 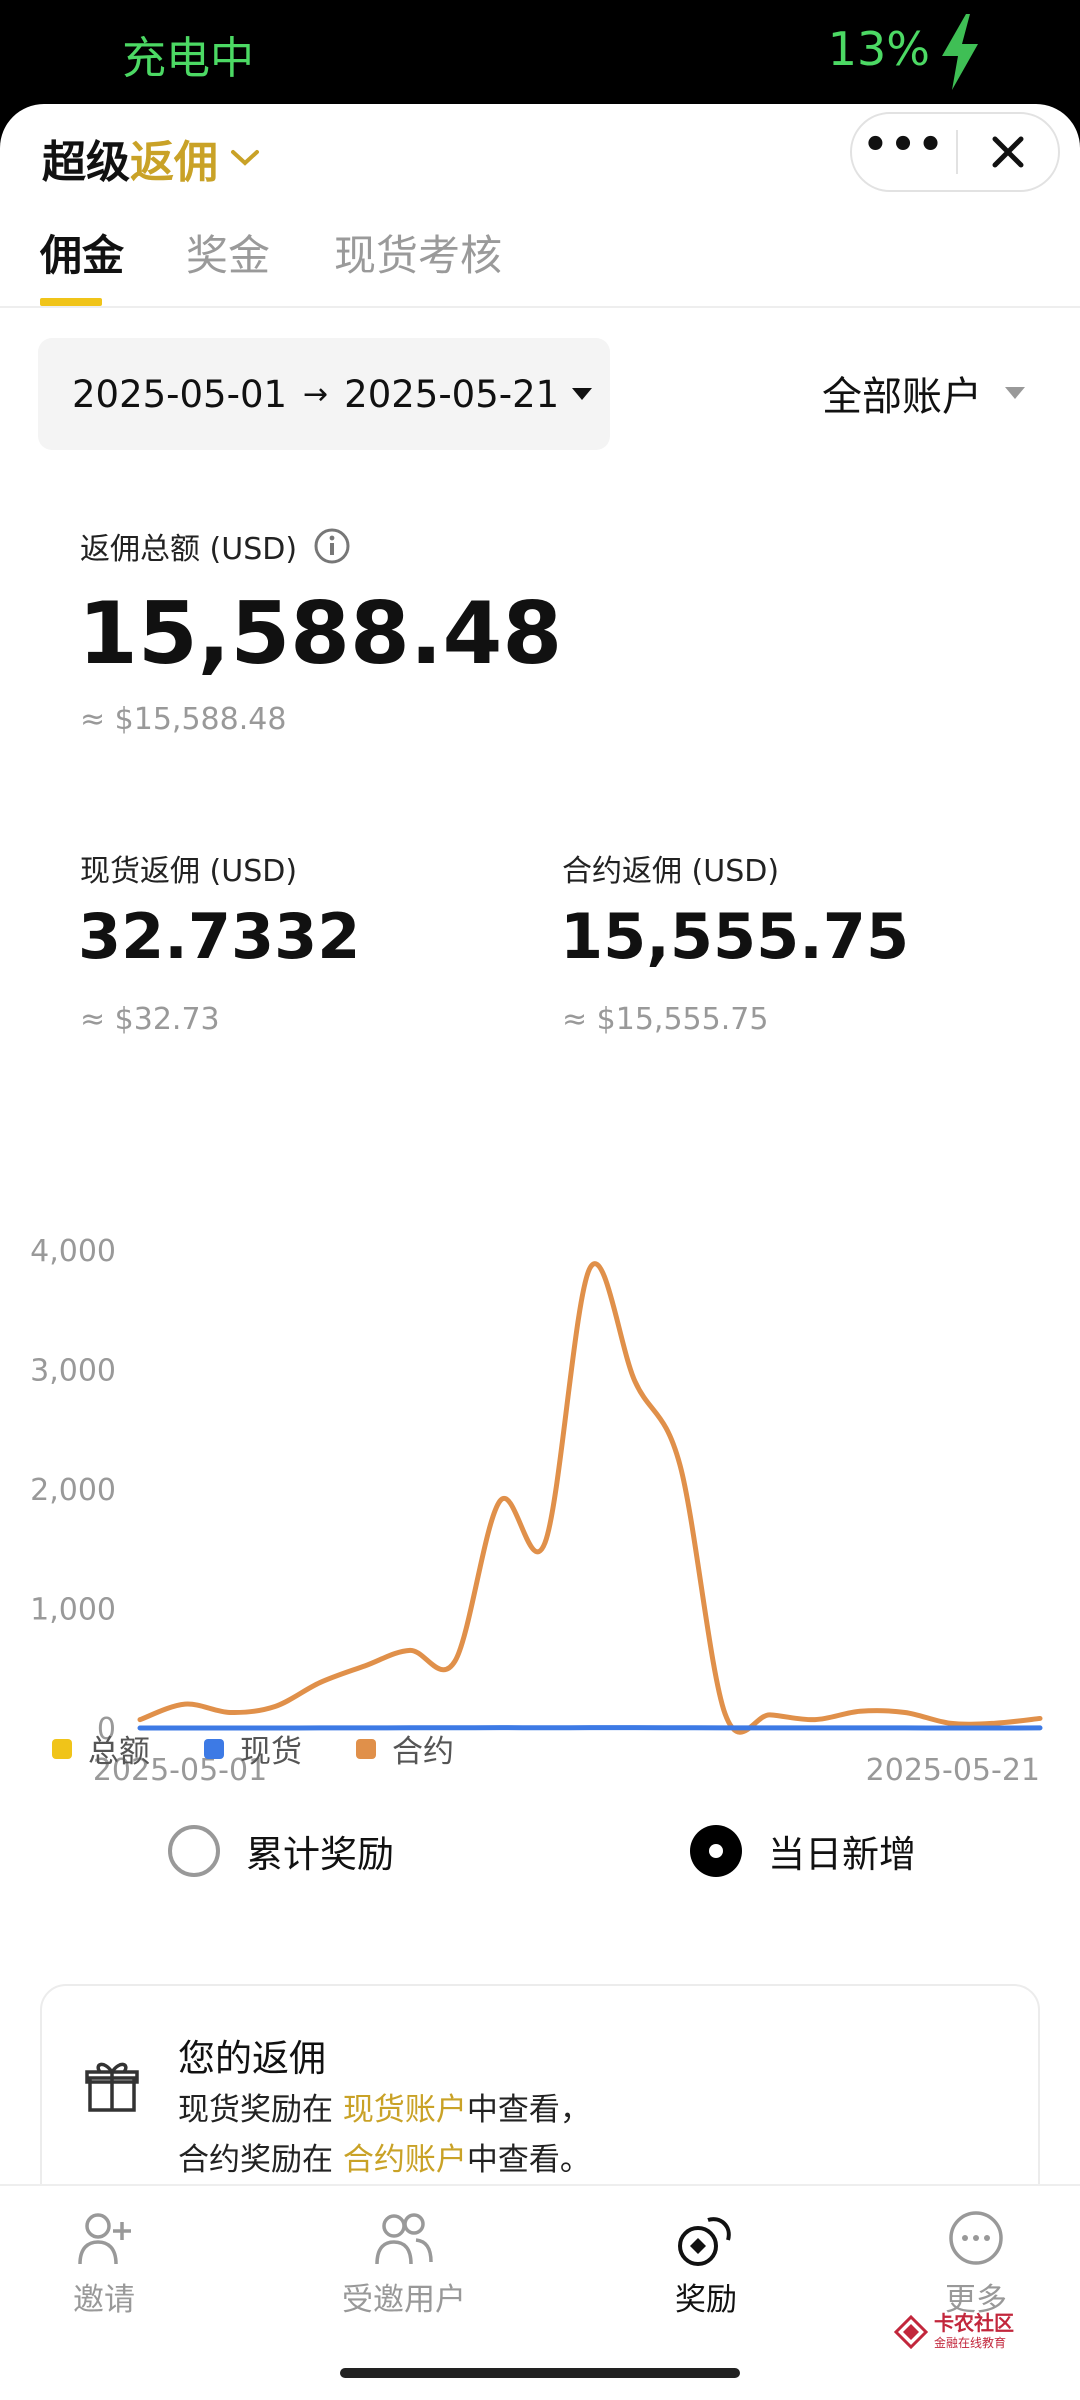 What do you see at coordinates (404, 2110) in the screenshot?
I see `spot-account-link: 现货账户` at bounding box center [404, 2110].